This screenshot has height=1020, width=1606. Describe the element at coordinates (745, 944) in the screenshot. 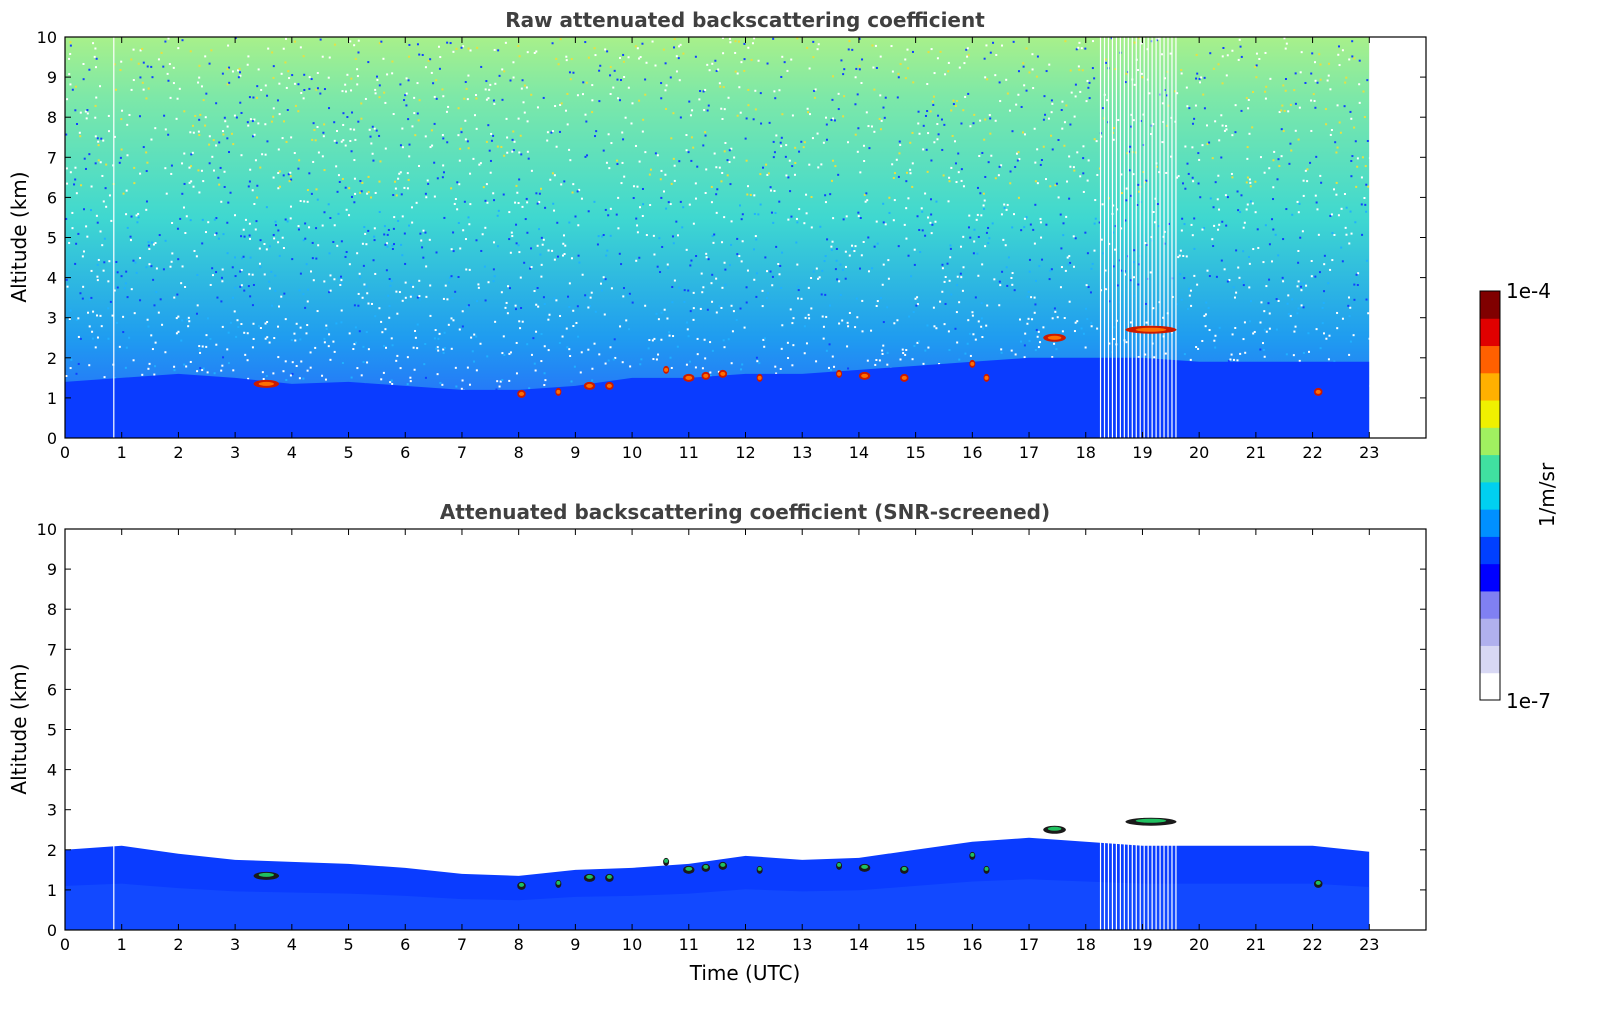

I see `x-tick-label: 12` at that location.